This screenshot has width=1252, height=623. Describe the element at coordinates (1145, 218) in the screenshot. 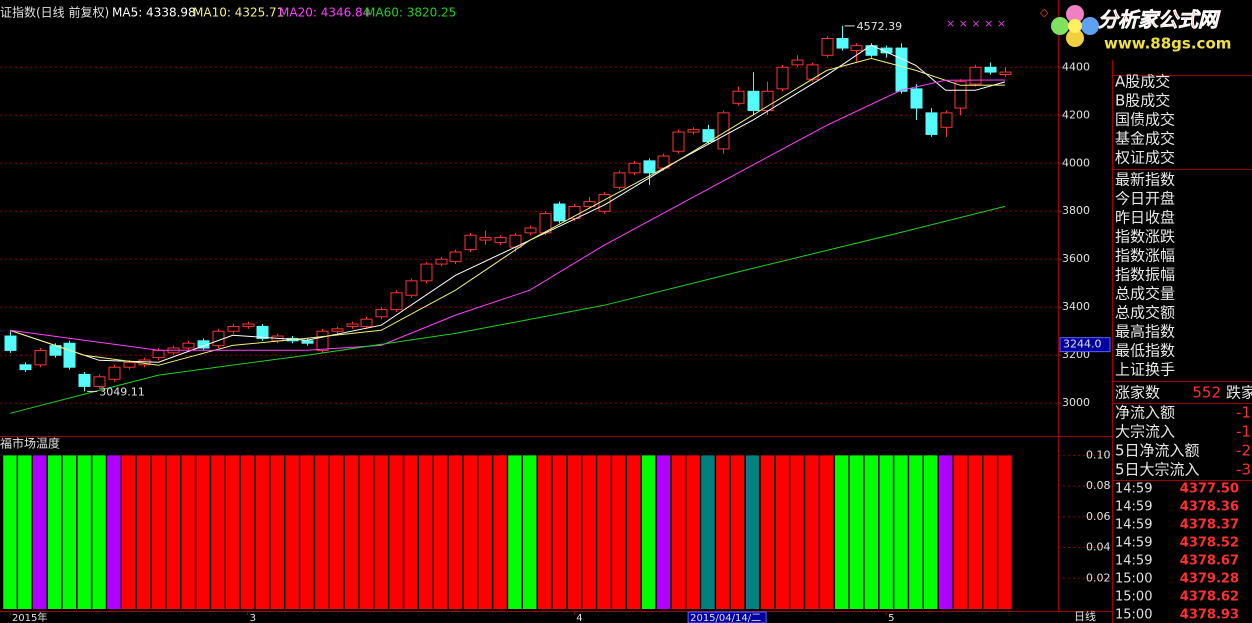

I see `side-label: 昨日收盘` at that location.